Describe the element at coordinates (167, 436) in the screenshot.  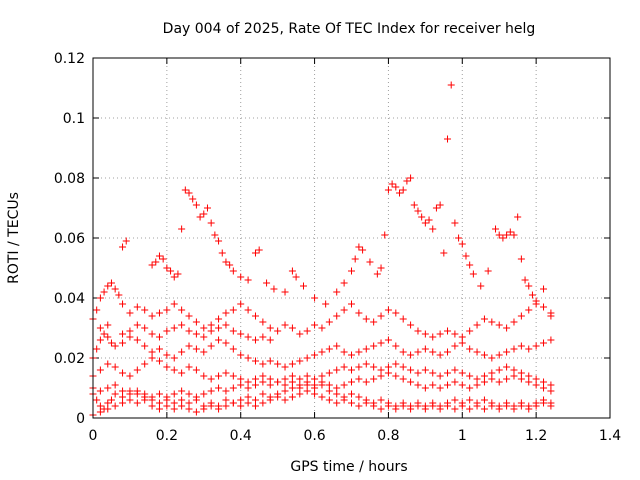
I see `x-tick-label: 0.2` at that location.